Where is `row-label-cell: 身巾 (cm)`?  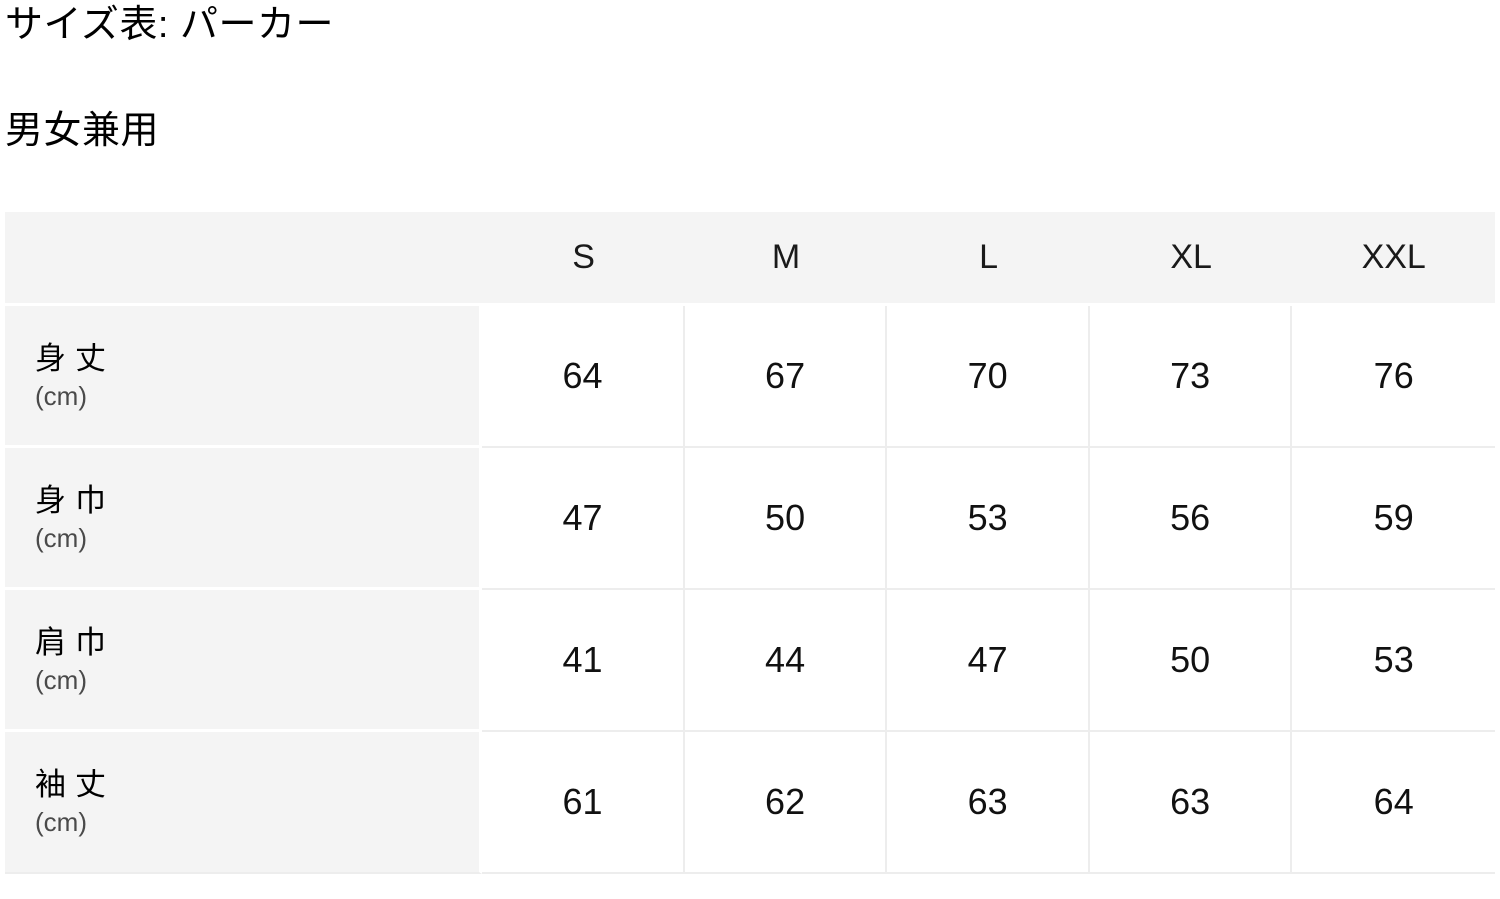
row-label-cell: 身巾 (cm) is located at coordinates (244, 519).